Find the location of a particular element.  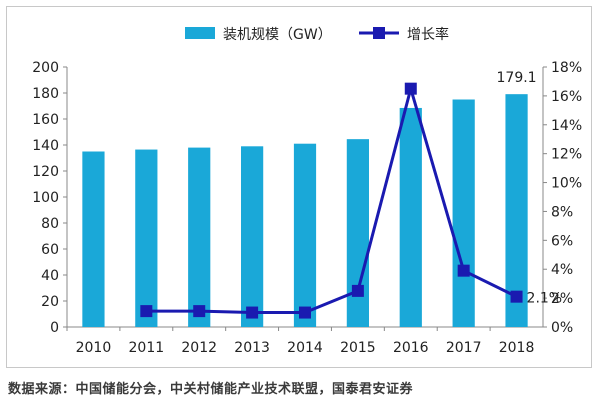

left-tick-label: 200 is located at coordinates (45, 68).